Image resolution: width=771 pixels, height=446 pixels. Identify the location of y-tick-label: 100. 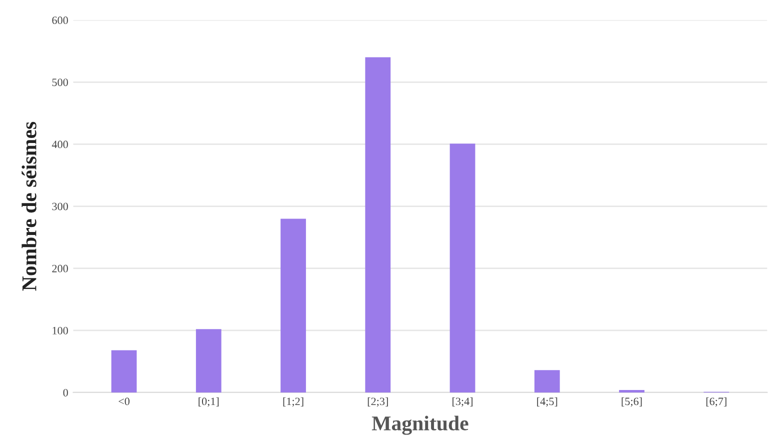
(60, 330).